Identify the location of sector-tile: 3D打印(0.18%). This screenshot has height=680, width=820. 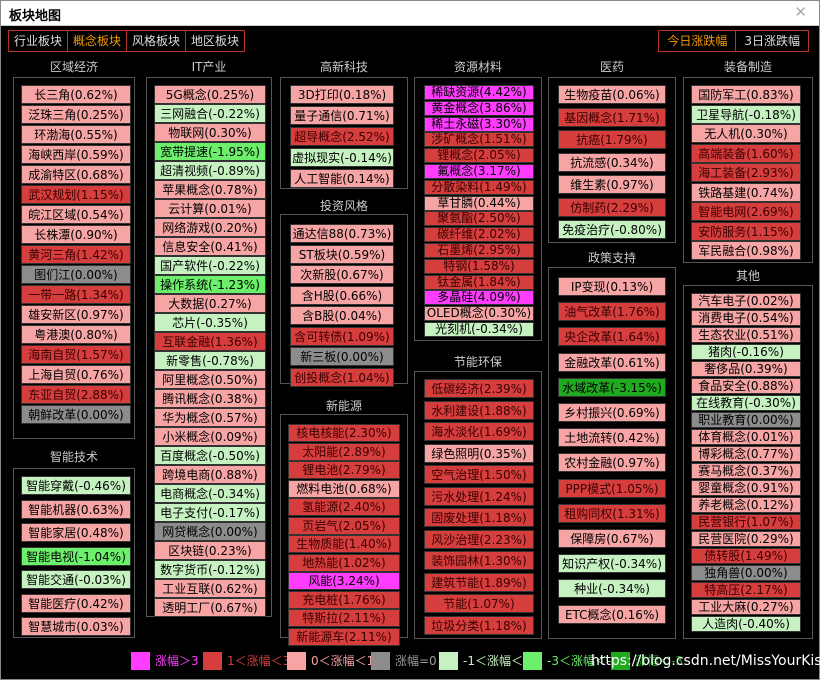
(342, 94).